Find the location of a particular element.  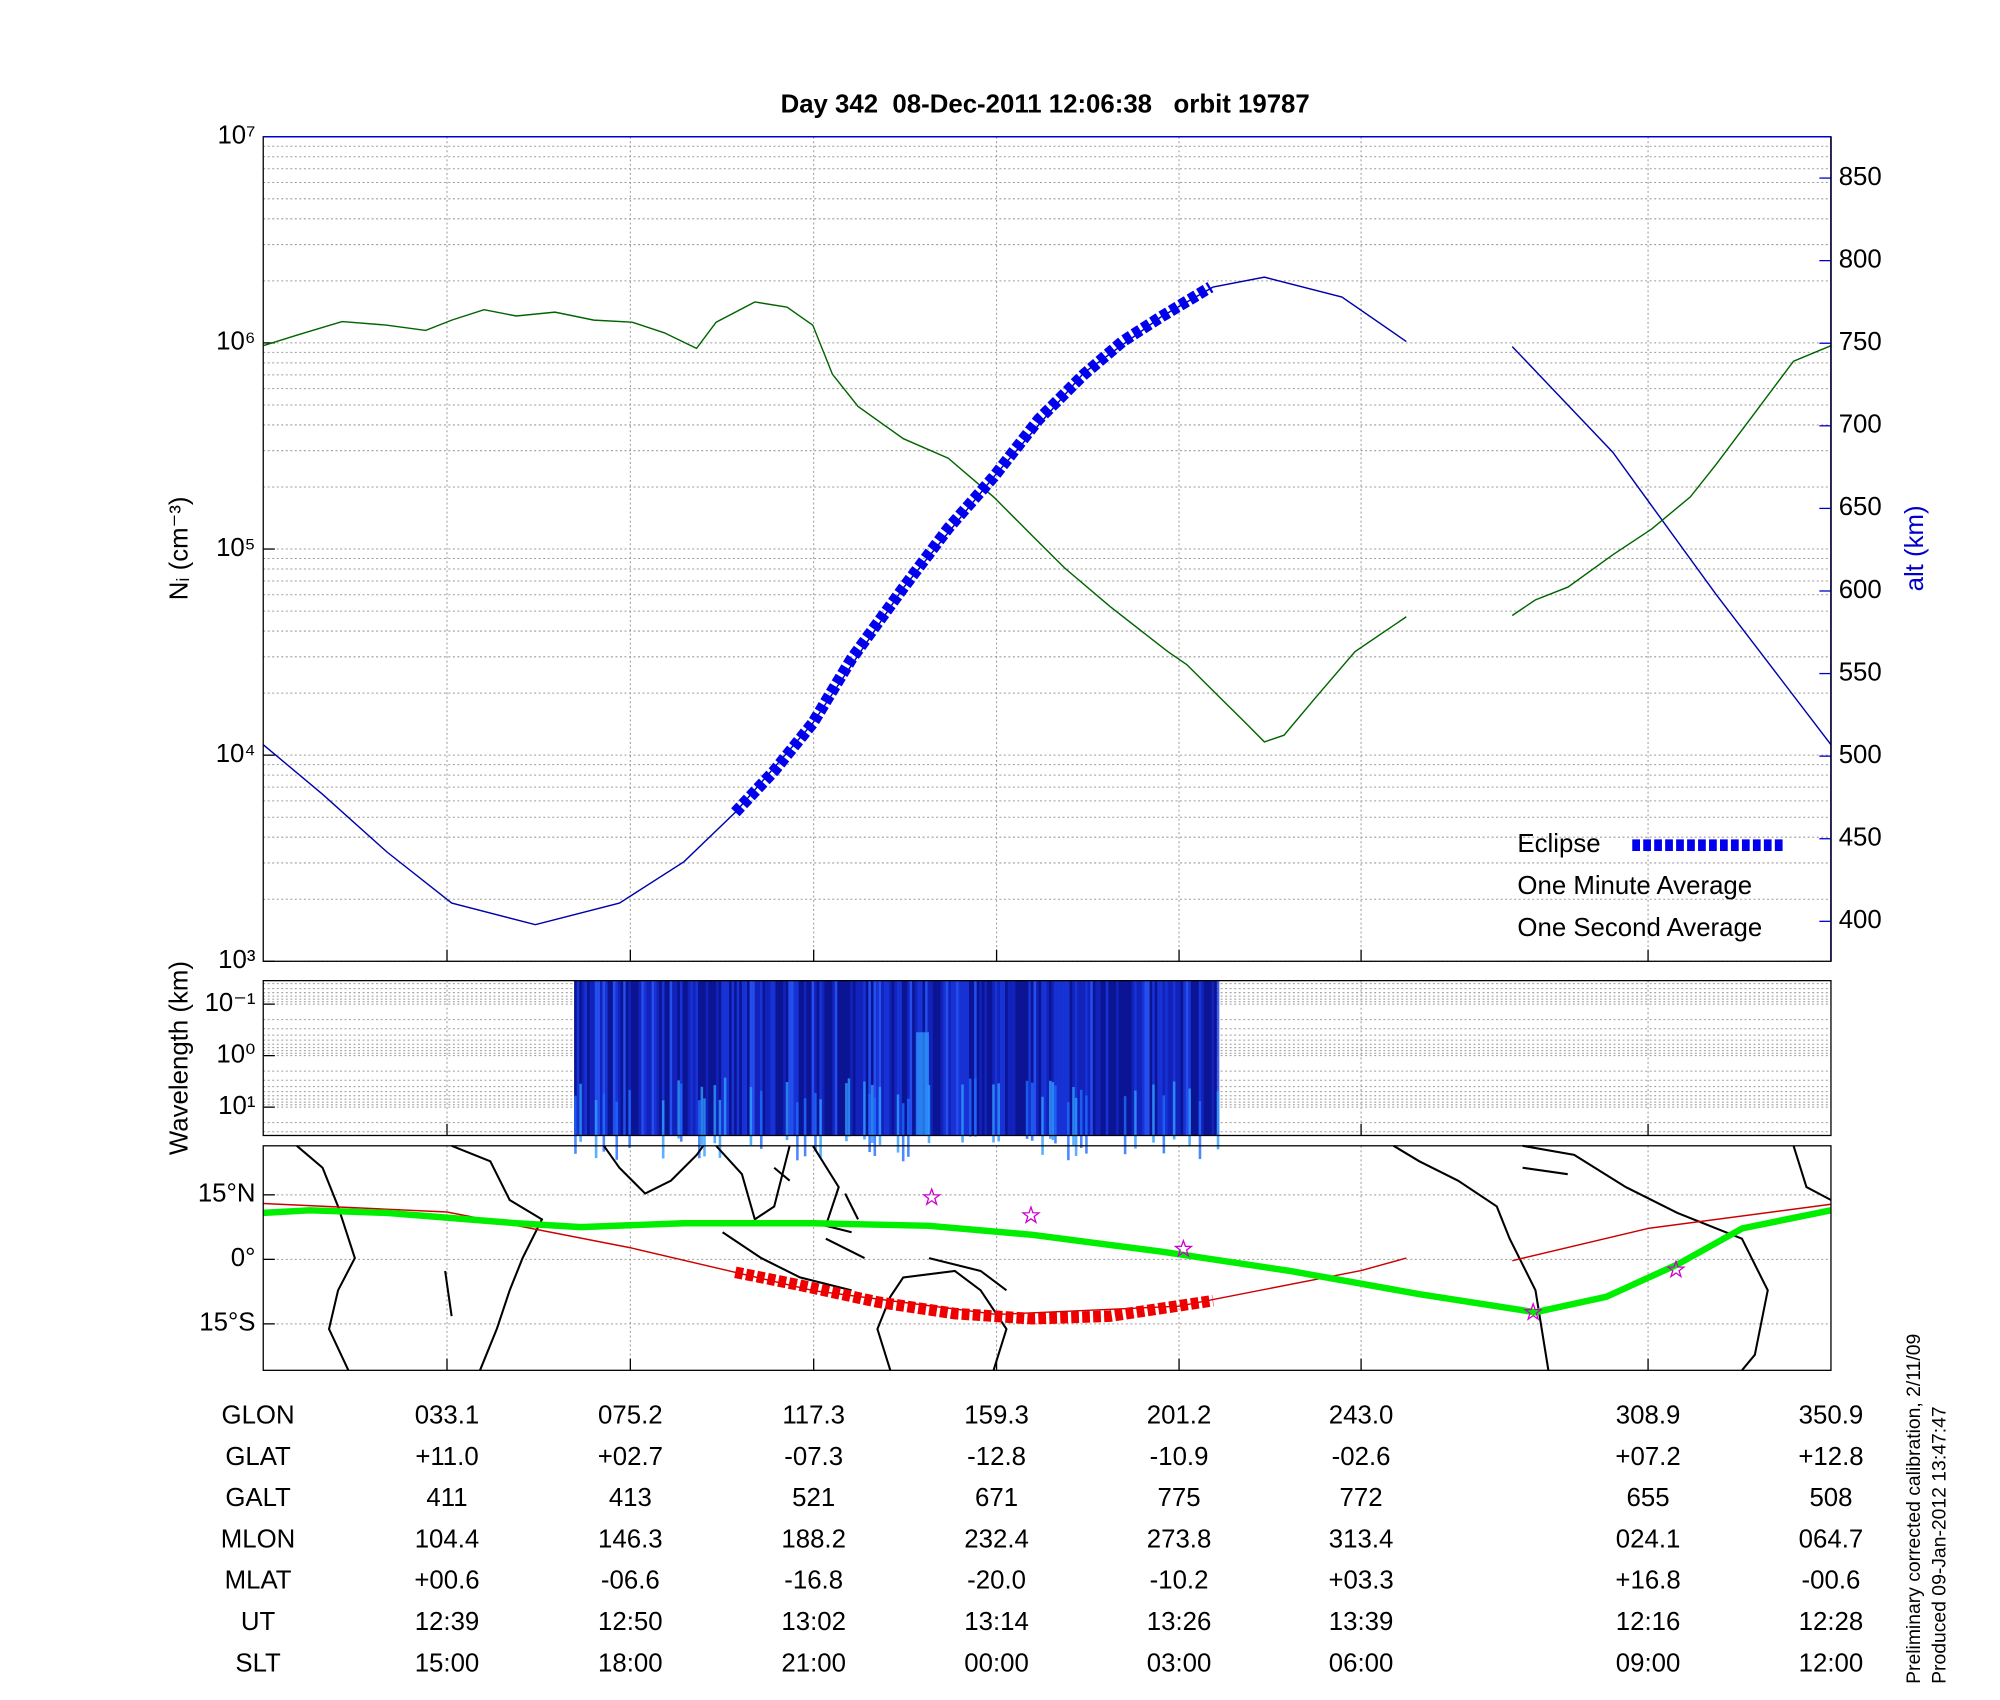

y-tick-label: 10⁰ is located at coordinates (235, 1054).